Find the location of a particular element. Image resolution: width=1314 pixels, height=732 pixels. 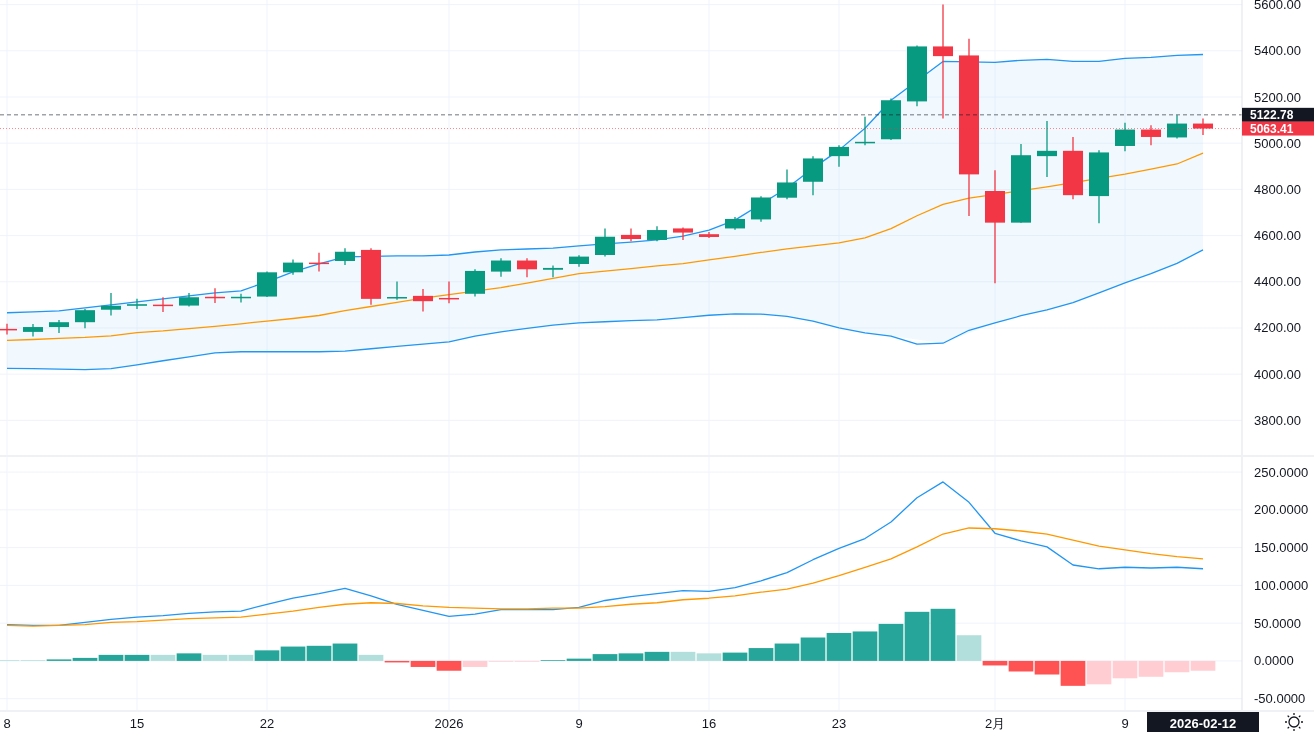

y-tick-label: 4600.00 is located at coordinates (1277, 236).